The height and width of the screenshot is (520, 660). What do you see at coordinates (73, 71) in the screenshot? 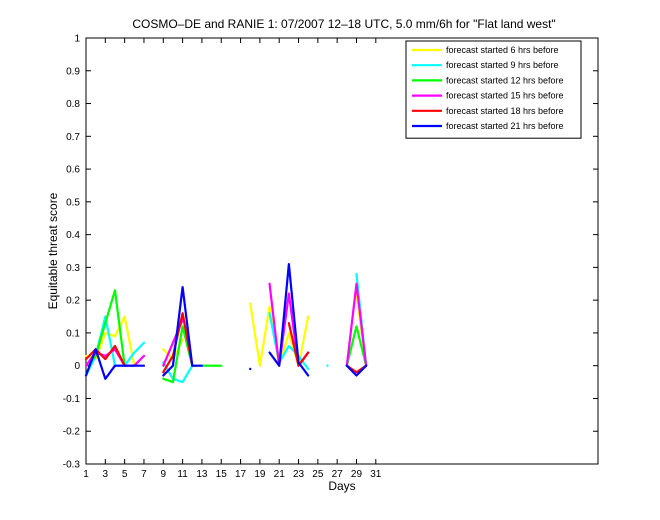
I see `y-tick-label: 0.9` at bounding box center [73, 71].